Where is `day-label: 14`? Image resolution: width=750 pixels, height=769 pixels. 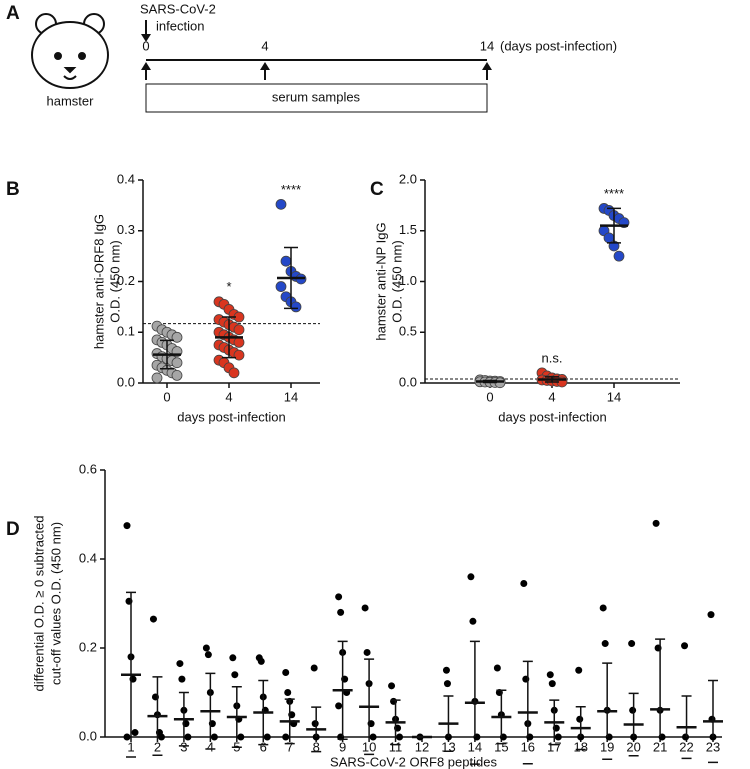 day-label: 14 is located at coordinates (487, 45).